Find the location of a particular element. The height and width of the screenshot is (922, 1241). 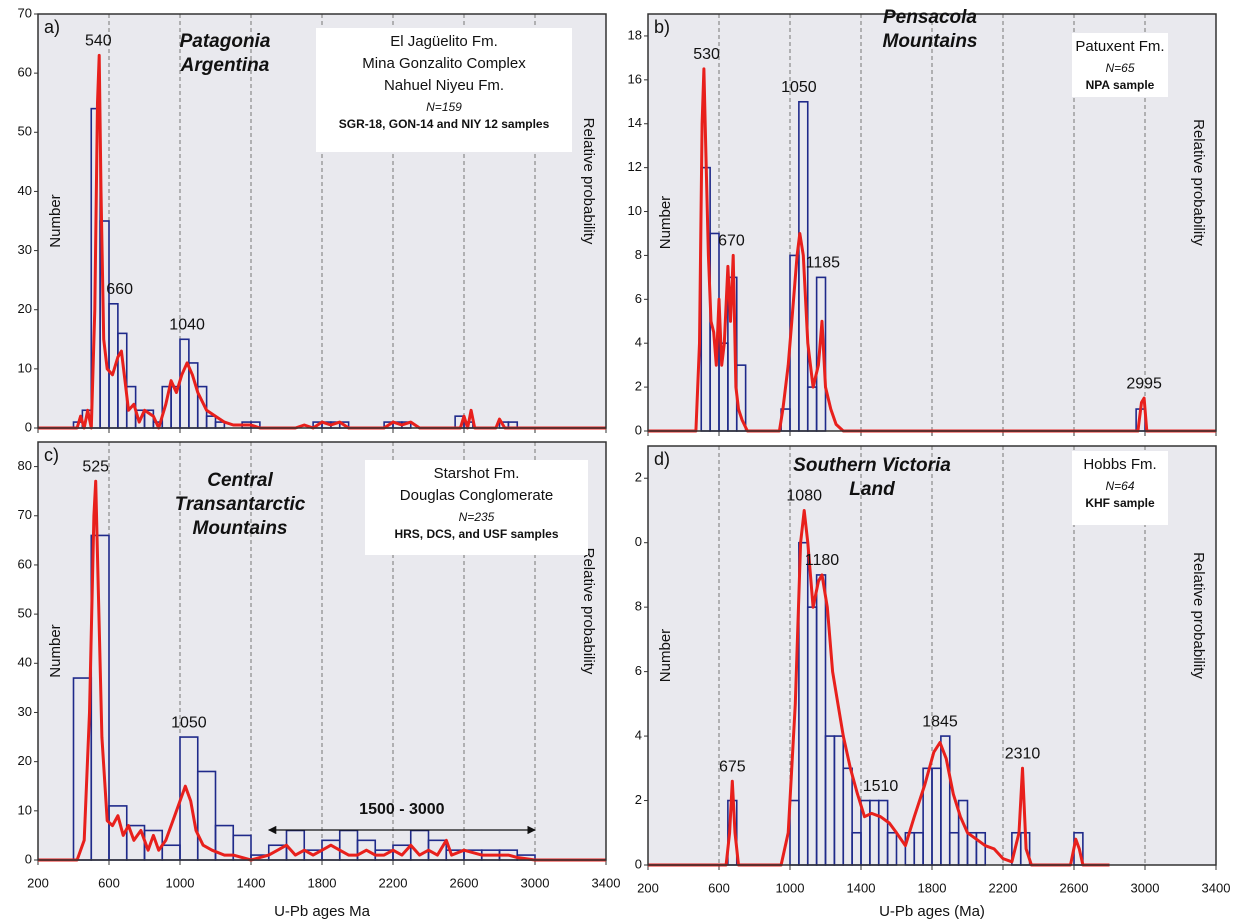

peak-label: 1510 is located at coordinates (881, 786).